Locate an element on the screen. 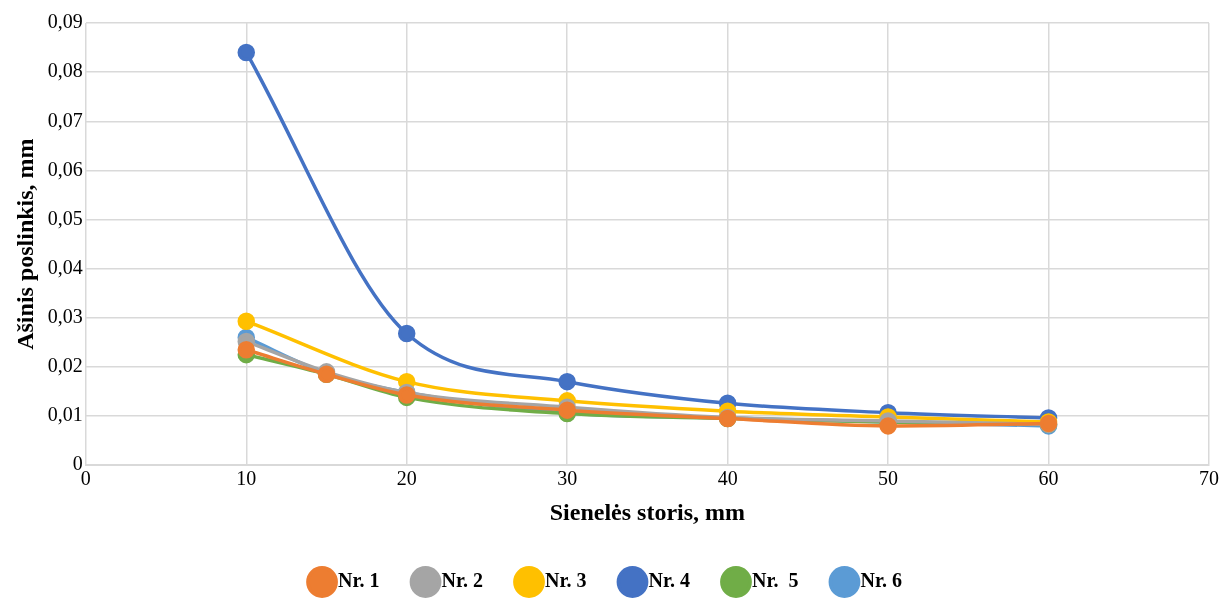 The width and height of the screenshot is (1230, 610). y-tick-label: 0,05 is located at coordinates (65, 217).